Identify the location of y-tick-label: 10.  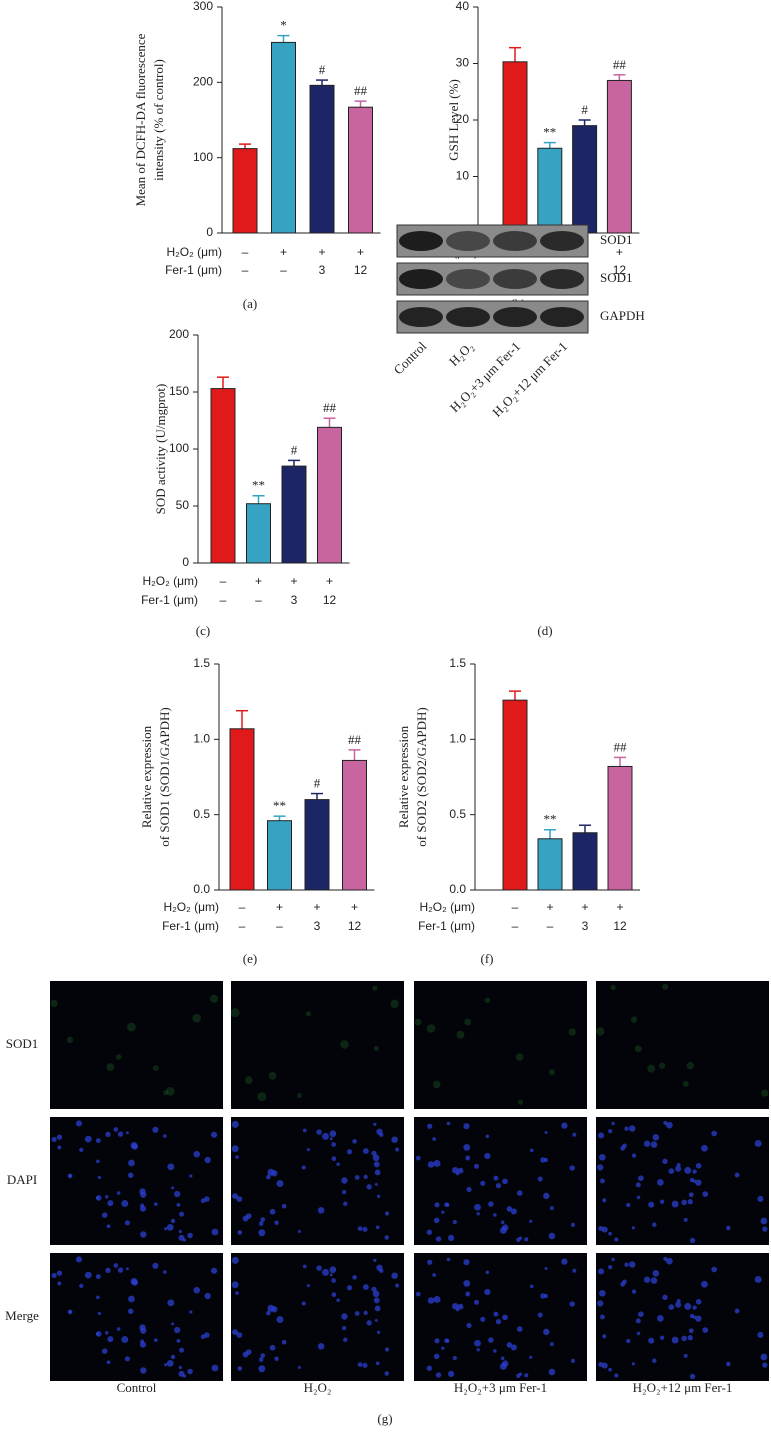
(463, 176).